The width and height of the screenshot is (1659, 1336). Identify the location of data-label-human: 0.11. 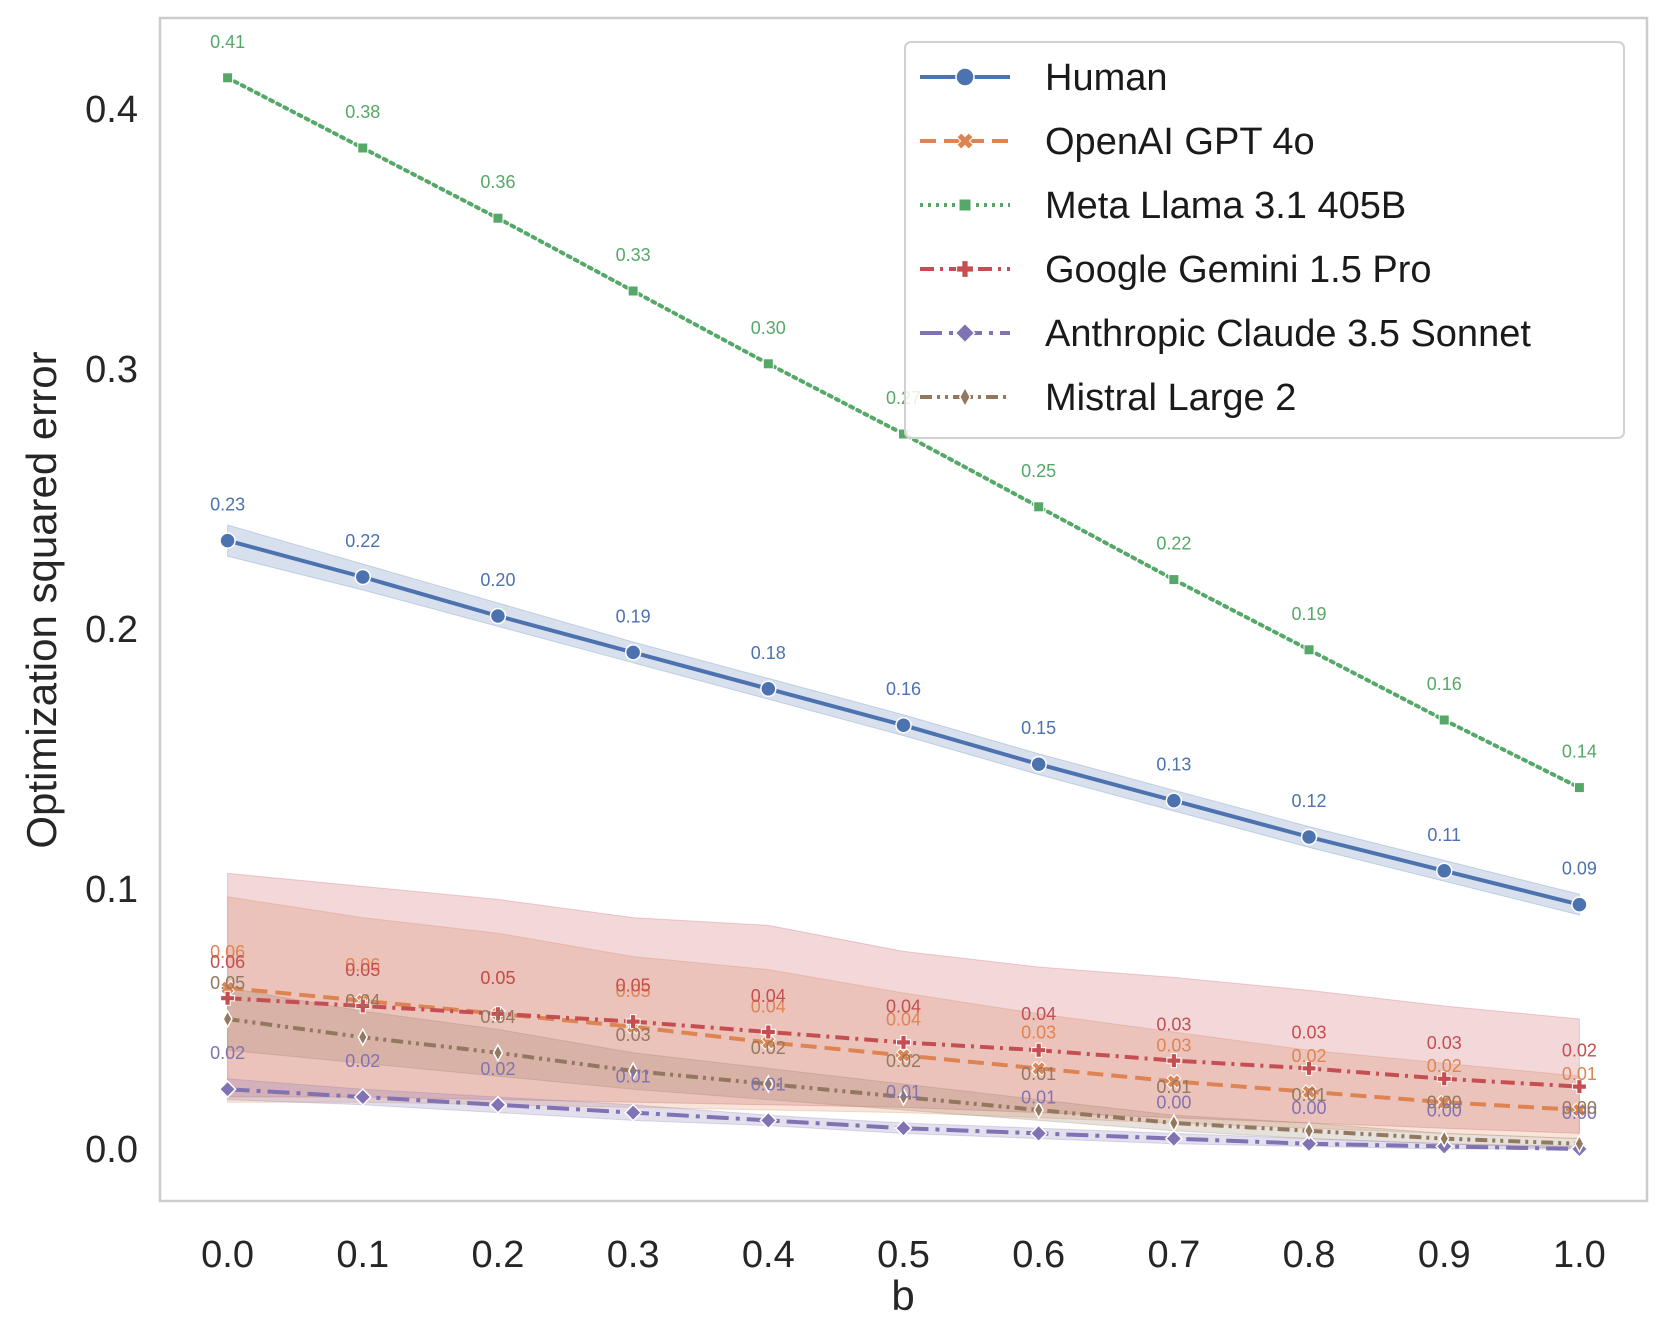
(1444, 835).